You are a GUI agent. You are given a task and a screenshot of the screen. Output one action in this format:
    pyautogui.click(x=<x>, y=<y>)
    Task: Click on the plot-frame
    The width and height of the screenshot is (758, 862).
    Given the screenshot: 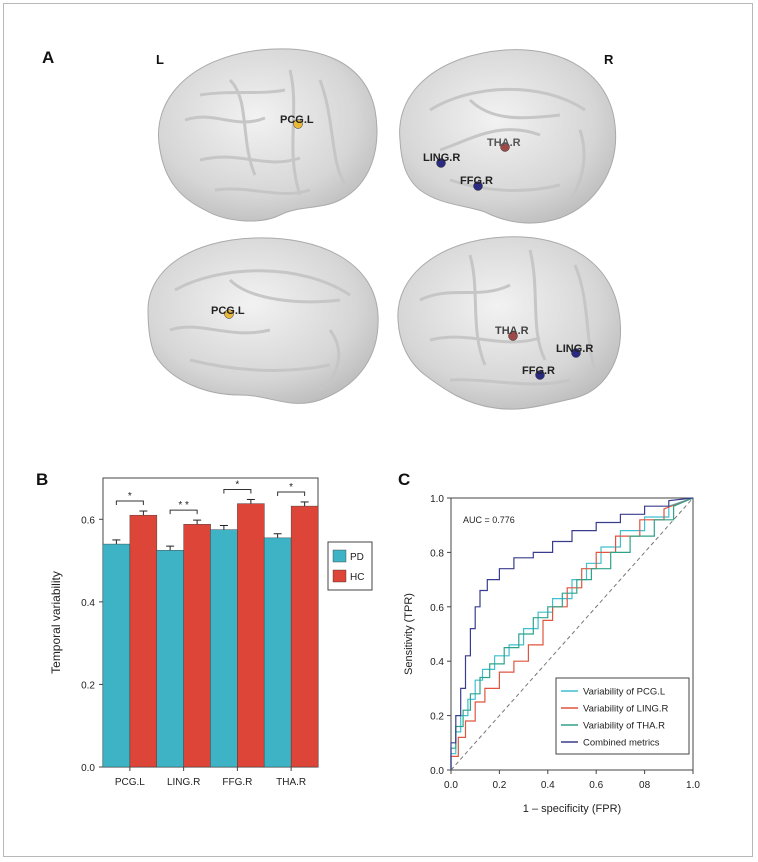 What is the action you would take?
    pyautogui.click(x=572, y=634)
    